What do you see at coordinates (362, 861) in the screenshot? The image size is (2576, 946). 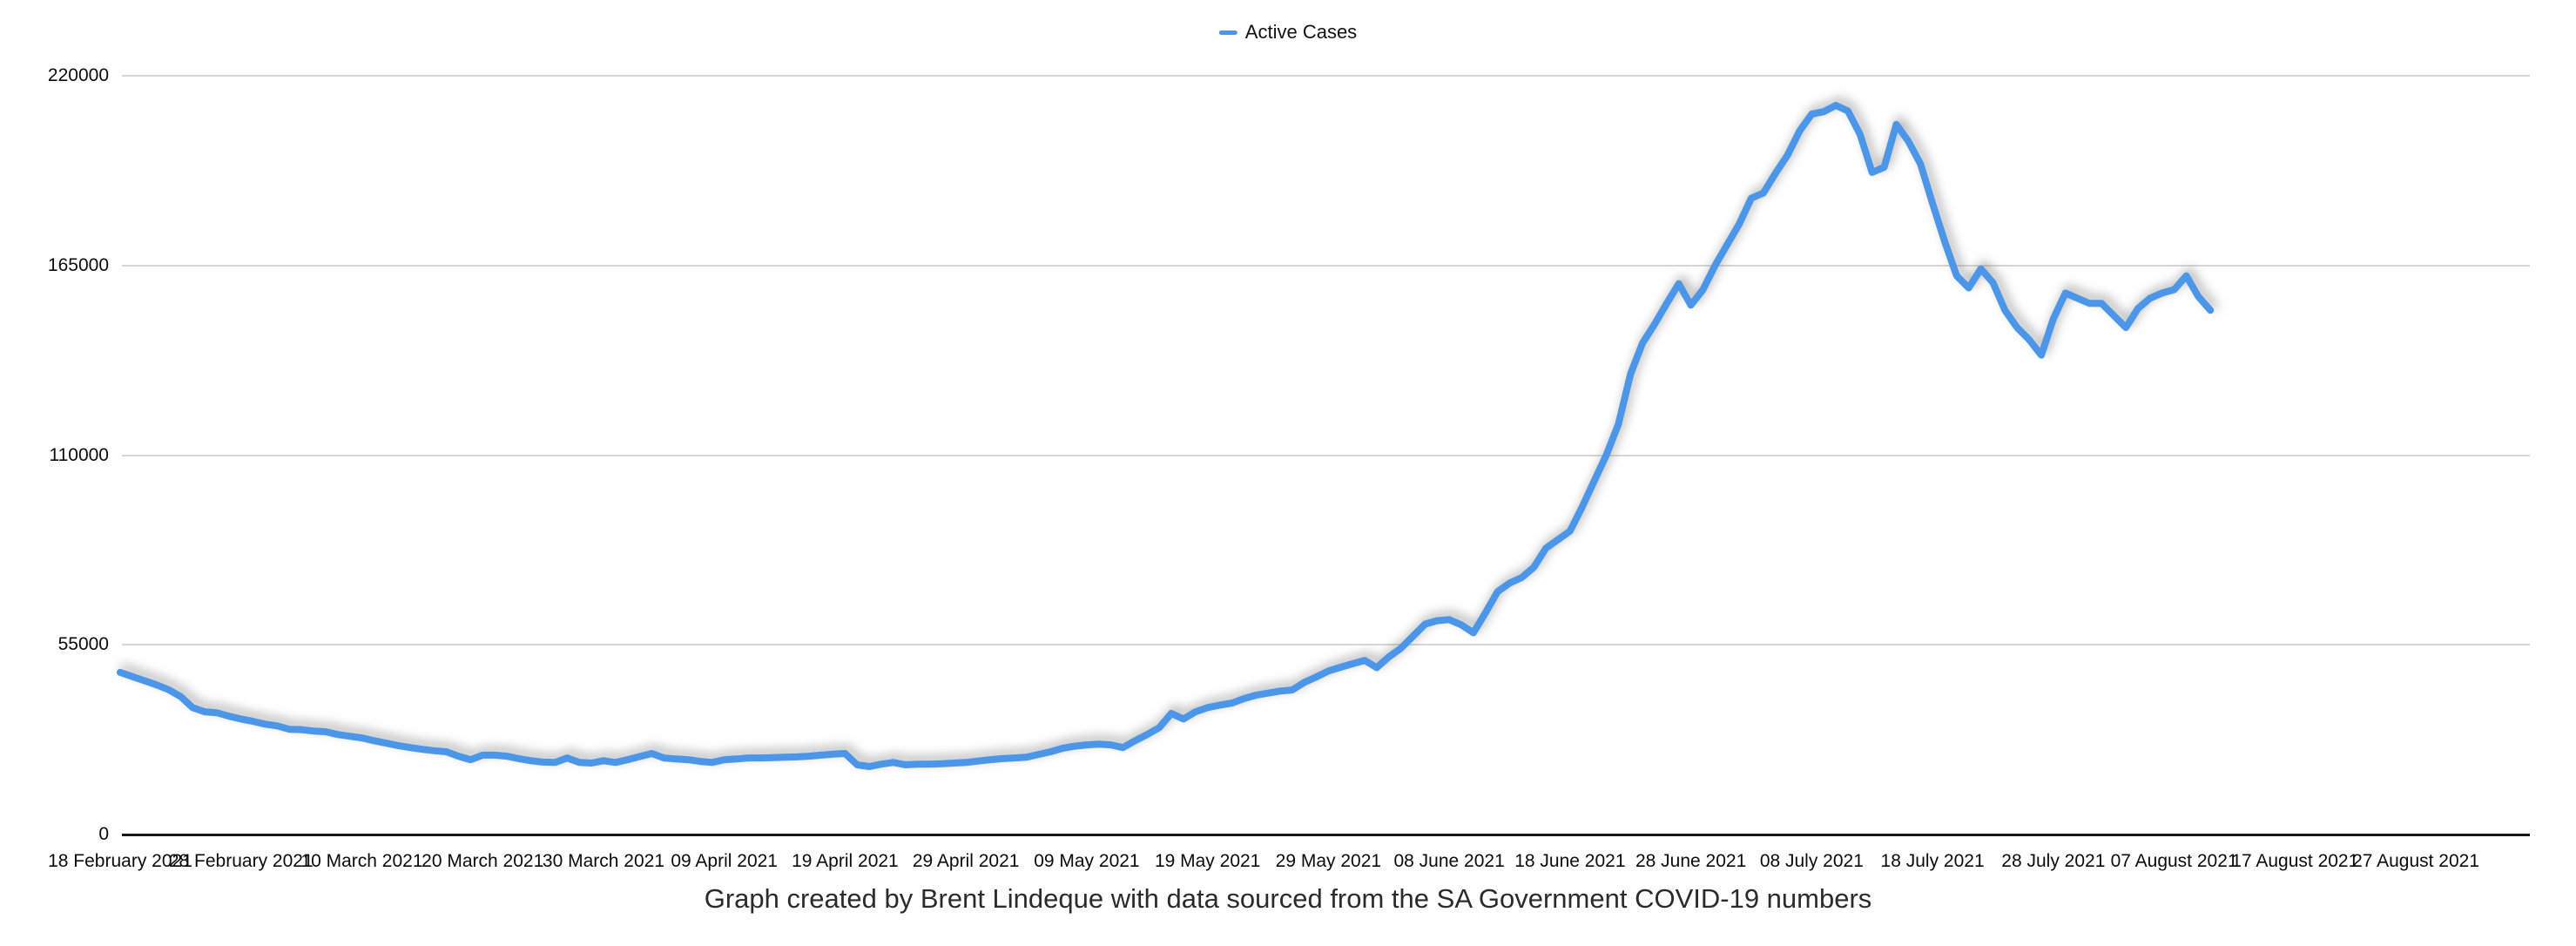 I see `x-tick-label-2: 10 March 2021` at bounding box center [362, 861].